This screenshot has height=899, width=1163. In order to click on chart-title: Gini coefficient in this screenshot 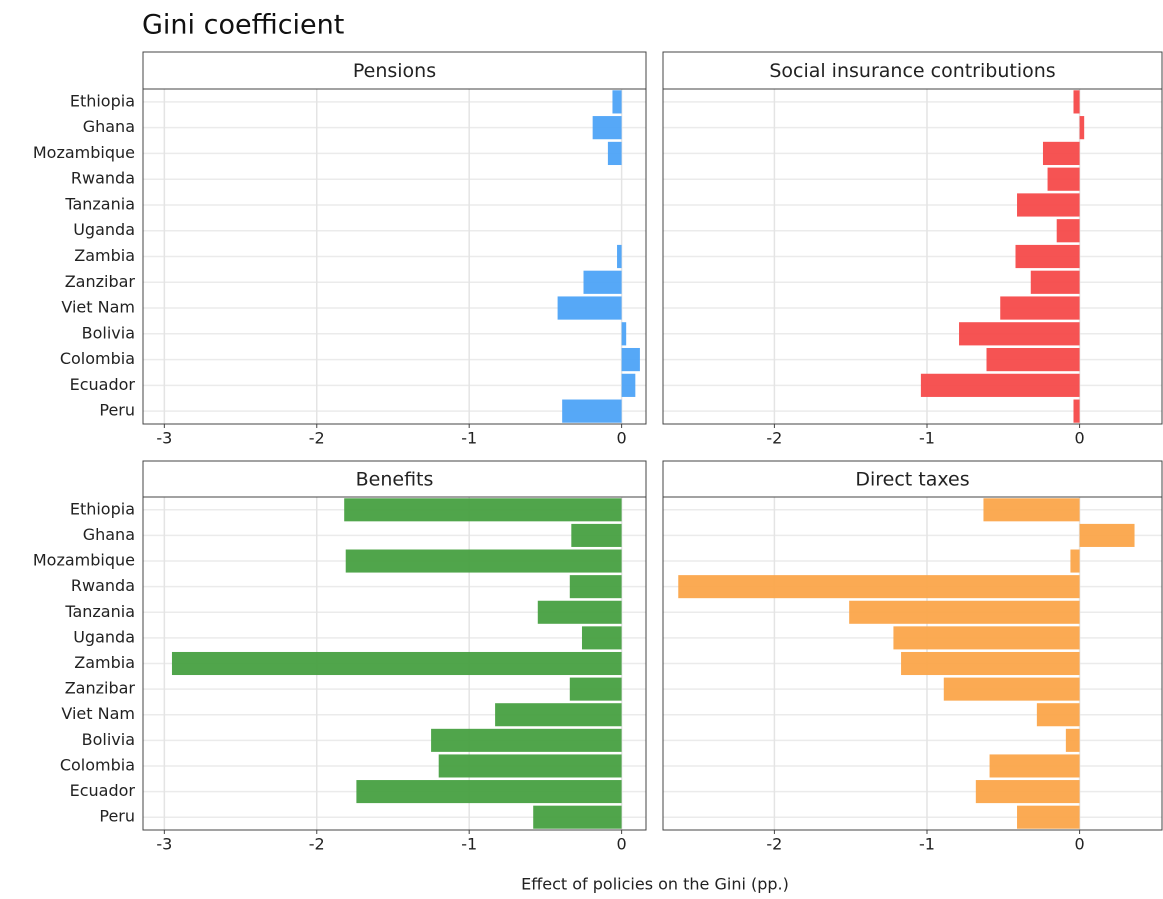, I will do `click(243, 25)`.